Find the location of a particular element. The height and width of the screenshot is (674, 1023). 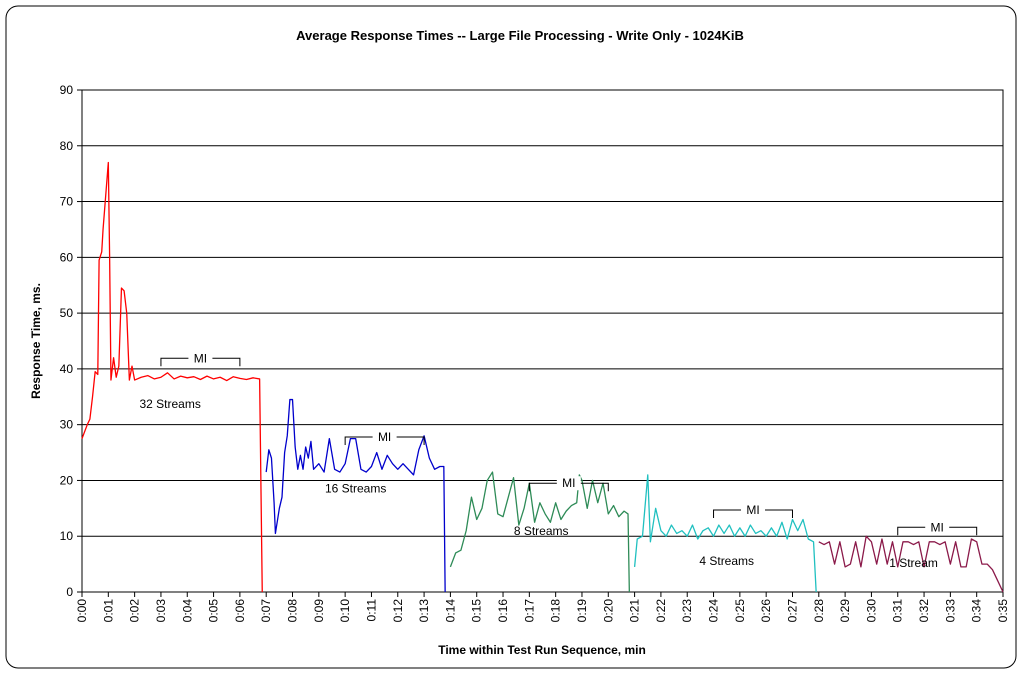

x-tick-label: 0:01 is located at coordinates (108, 611).